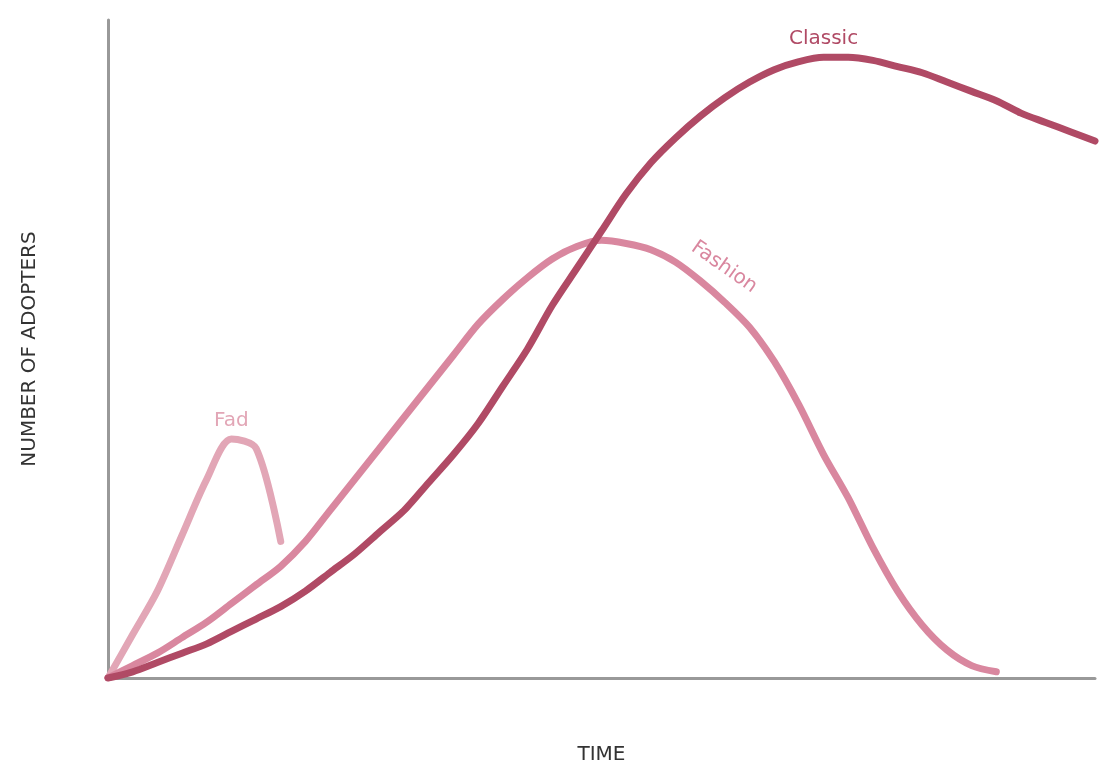 The image size is (1099, 771). What do you see at coordinates (28, 349) in the screenshot?
I see `y-axis-title: NUMBER OF ADOPTERS` at bounding box center [28, 349].